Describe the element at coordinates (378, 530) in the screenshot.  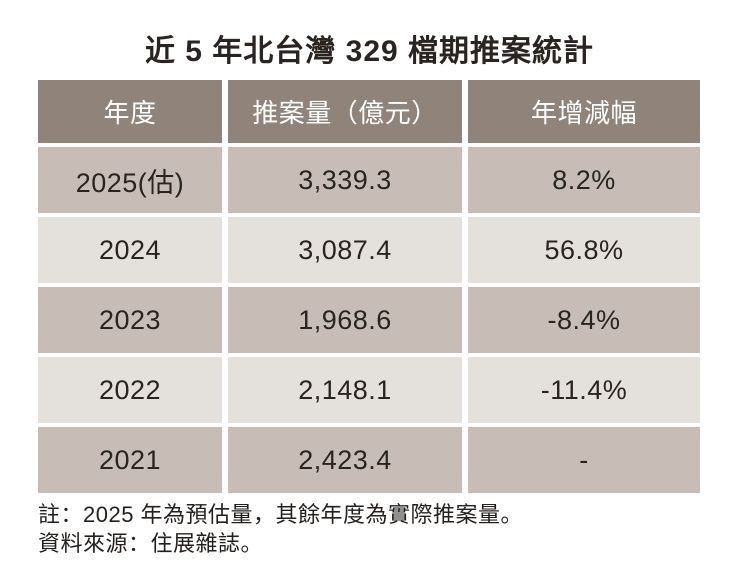
I see `footnotes: 註：2025 年為預估量，其餘年度為實際推案量。 資料來源：住展雜誌。` at that location.